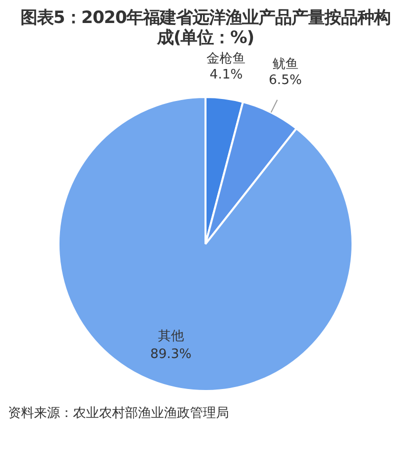 This screenshot has height=475, width=411. Describe the element at coordinates (205, 28) in the screenshot. I see `chart-title: 图表5：2020年福建省远洋渔业产品产量按品种构成(单位：%)` at that location.